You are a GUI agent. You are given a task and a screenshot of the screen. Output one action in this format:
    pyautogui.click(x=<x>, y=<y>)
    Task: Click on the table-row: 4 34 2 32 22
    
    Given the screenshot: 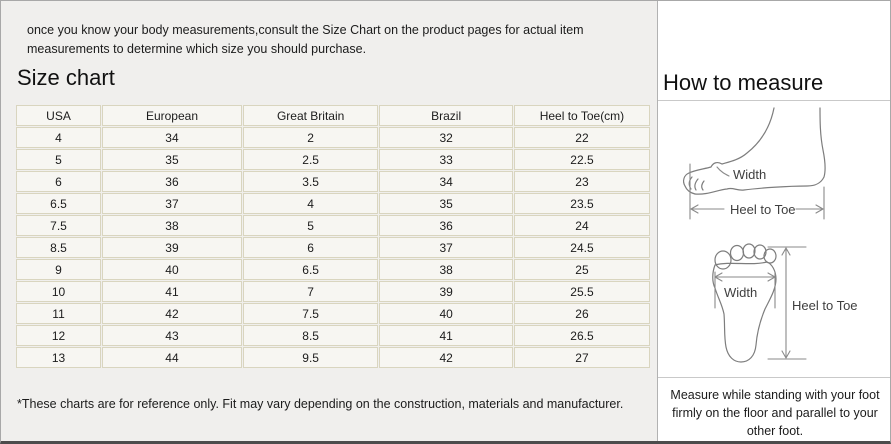 What is the action you would take?
    pyautogui.click(x=333, y=137)
    